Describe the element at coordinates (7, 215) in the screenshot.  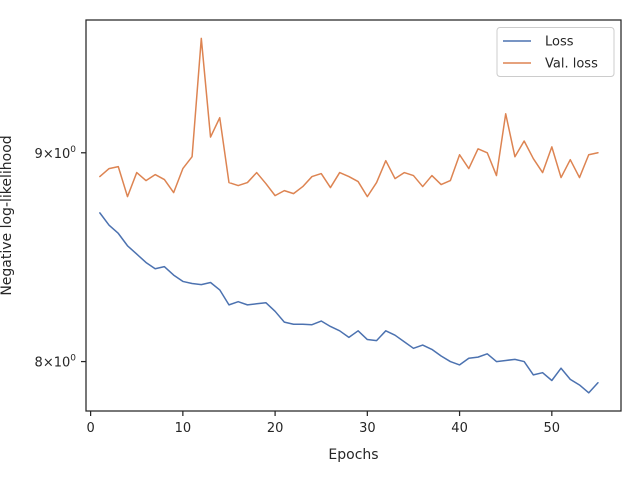
I see `y-axis-title: Negative log-likelihood` at that location.